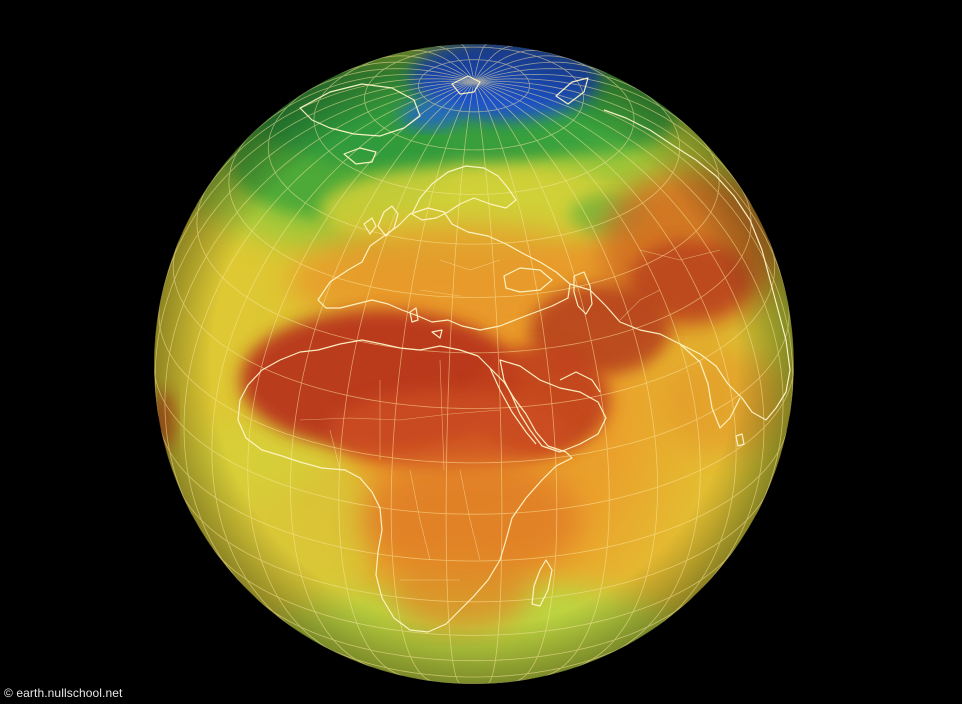 Image resolution: width=962 pixels, height=704 pixels. What do you see at coordinates (63, 693) in the screenshot?
I see `attribution-credit: © earth.nullschool.net` at bounding box center [63, 693].